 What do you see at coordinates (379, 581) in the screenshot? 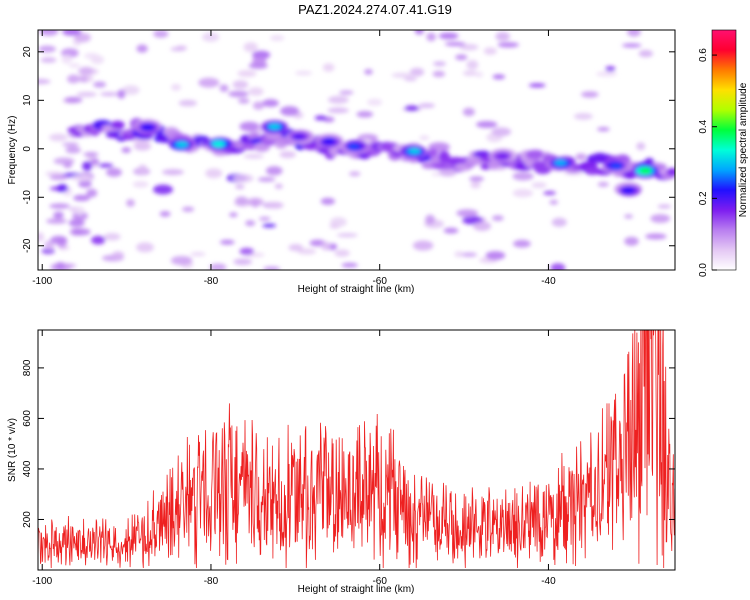
I see `snr-x-tick-label: -60` at bounding box center [379, 581].